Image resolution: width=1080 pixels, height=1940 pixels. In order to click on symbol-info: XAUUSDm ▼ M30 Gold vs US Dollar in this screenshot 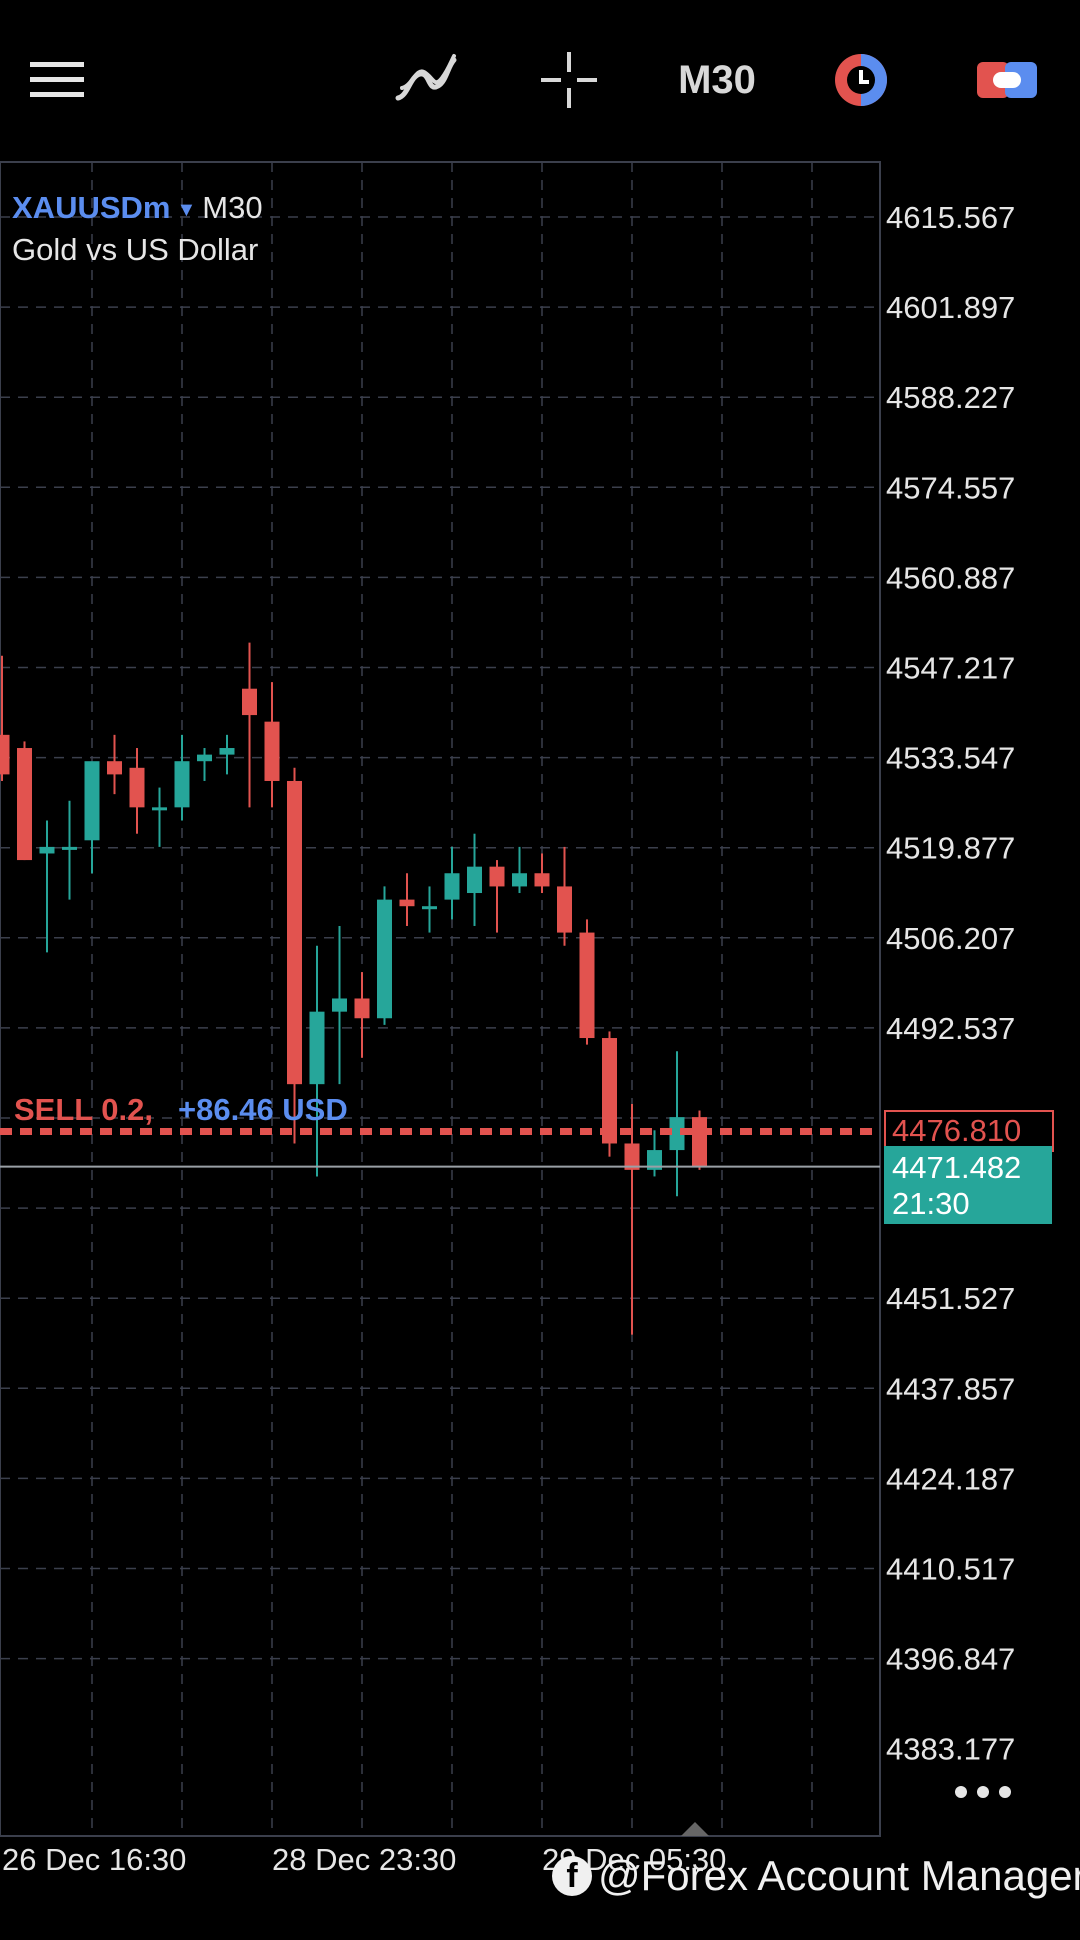, I will do `click(137, 229)`.